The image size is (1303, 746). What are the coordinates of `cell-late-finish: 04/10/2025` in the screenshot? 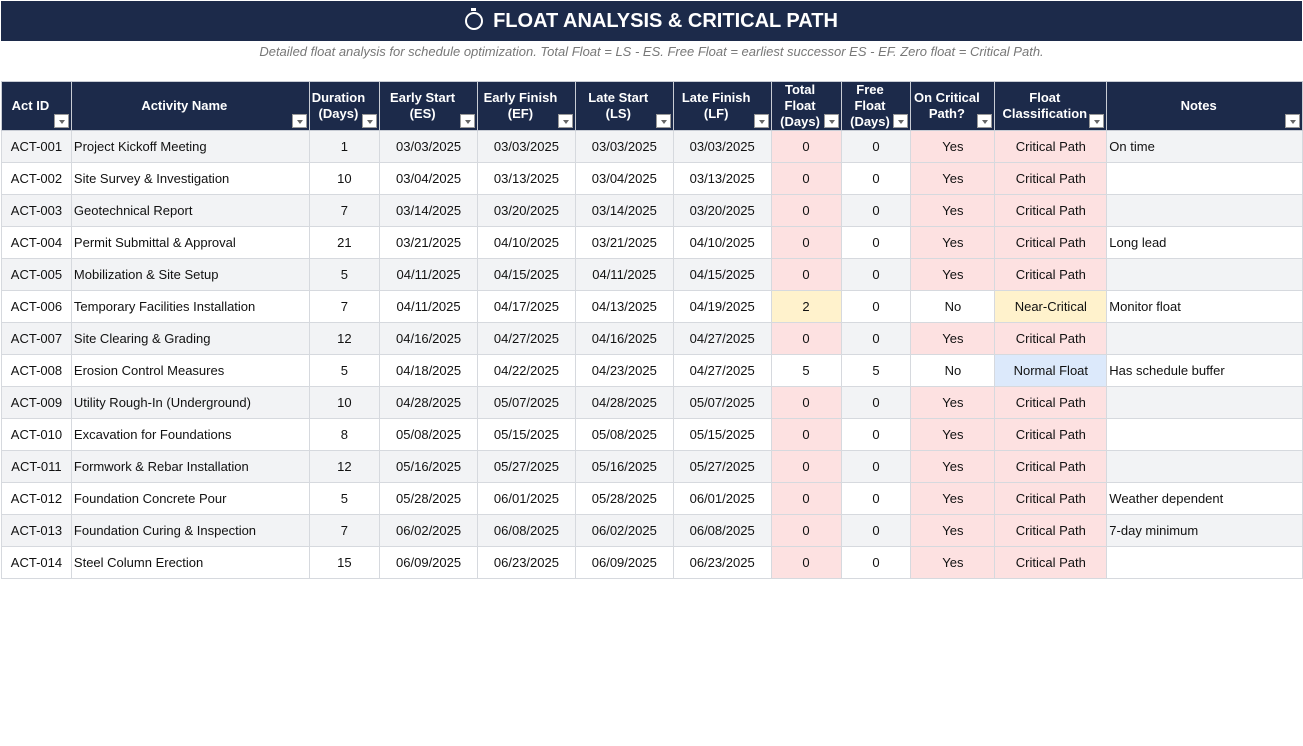 It's located at (722, 242).